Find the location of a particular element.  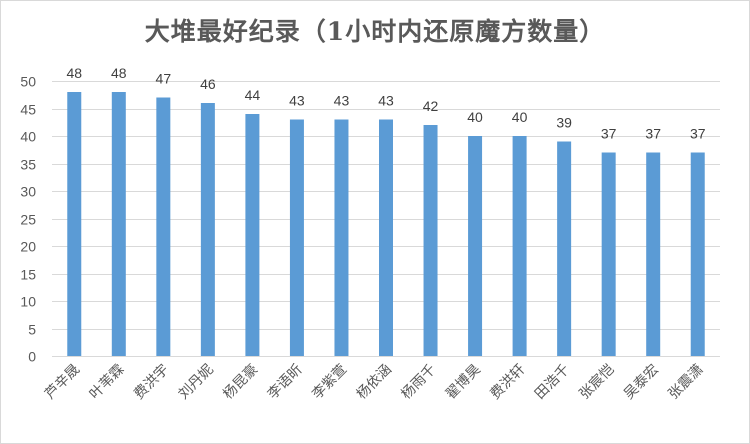

category-label: 田浩千 is located at coordinates (552, 382).